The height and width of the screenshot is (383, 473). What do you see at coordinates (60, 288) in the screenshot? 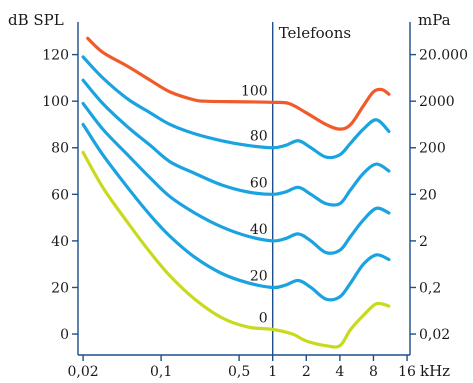
I see `y-tick-label-left: 20` at bounding box center [60, 288].